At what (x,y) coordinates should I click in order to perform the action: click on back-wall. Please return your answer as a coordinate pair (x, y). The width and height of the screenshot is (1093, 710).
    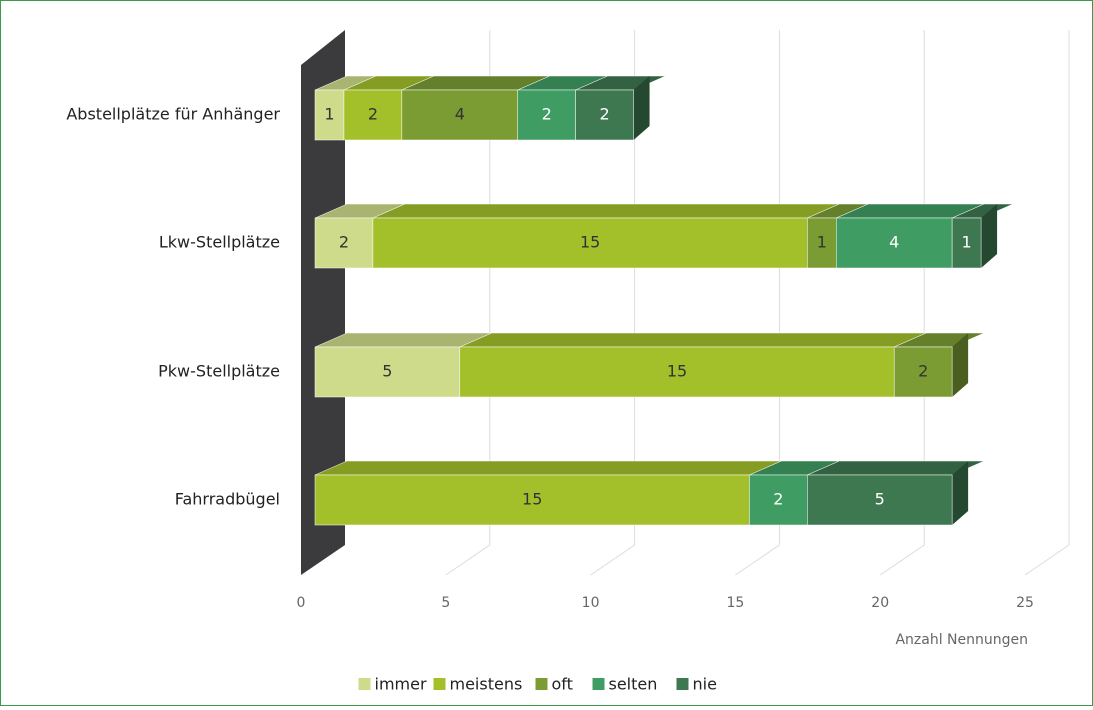
    Looking at the image, I should click on (323, 302).